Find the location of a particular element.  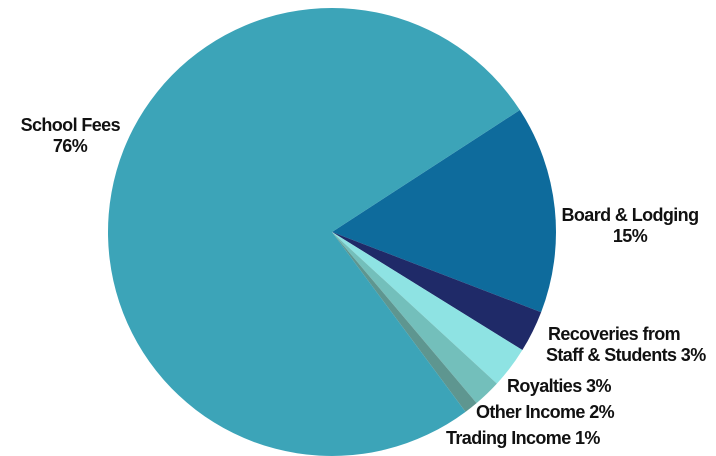

label-royalties: Royalties 3% is located at coordinates (567, 386).